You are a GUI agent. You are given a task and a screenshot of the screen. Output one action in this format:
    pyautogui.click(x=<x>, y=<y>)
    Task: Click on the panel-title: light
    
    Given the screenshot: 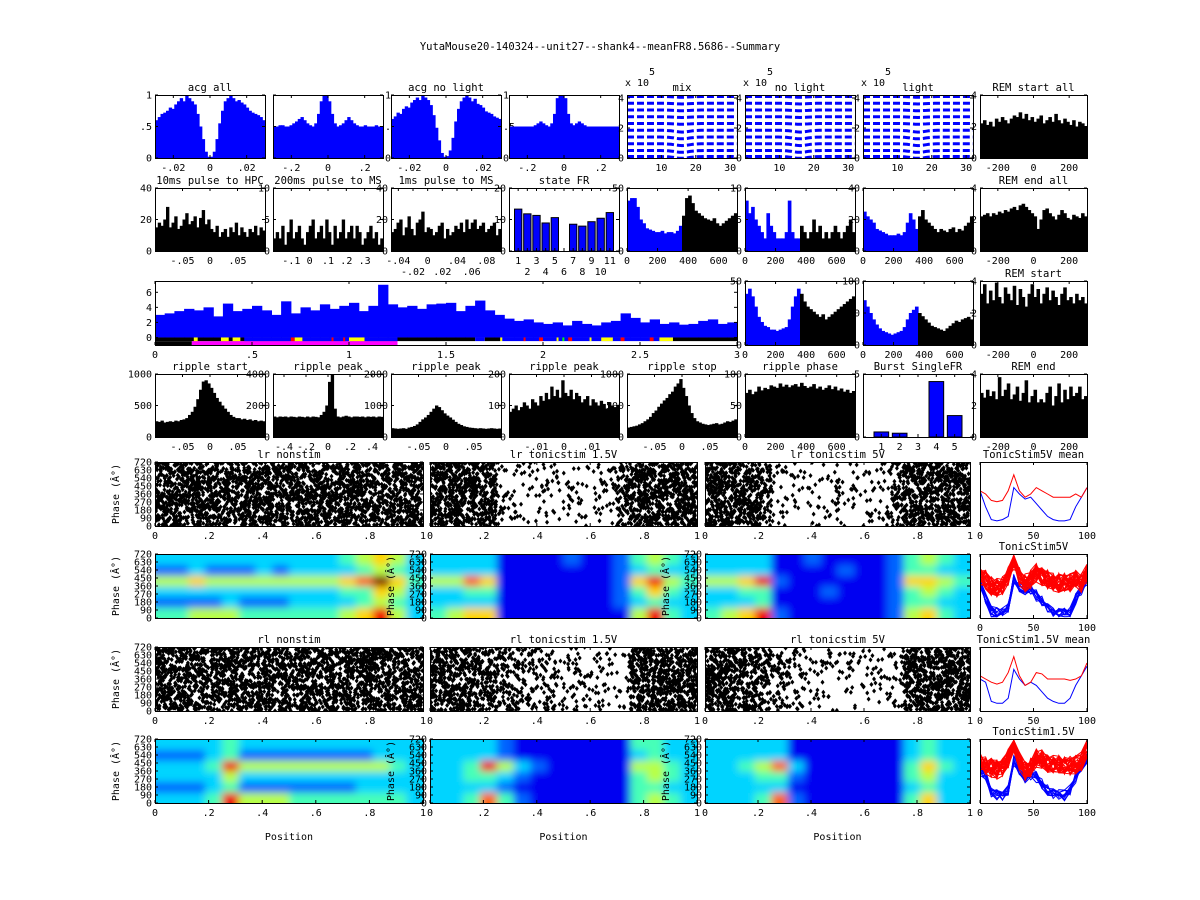 What is the action you would take?
    pyautogui.click(x=918, y=88)
    